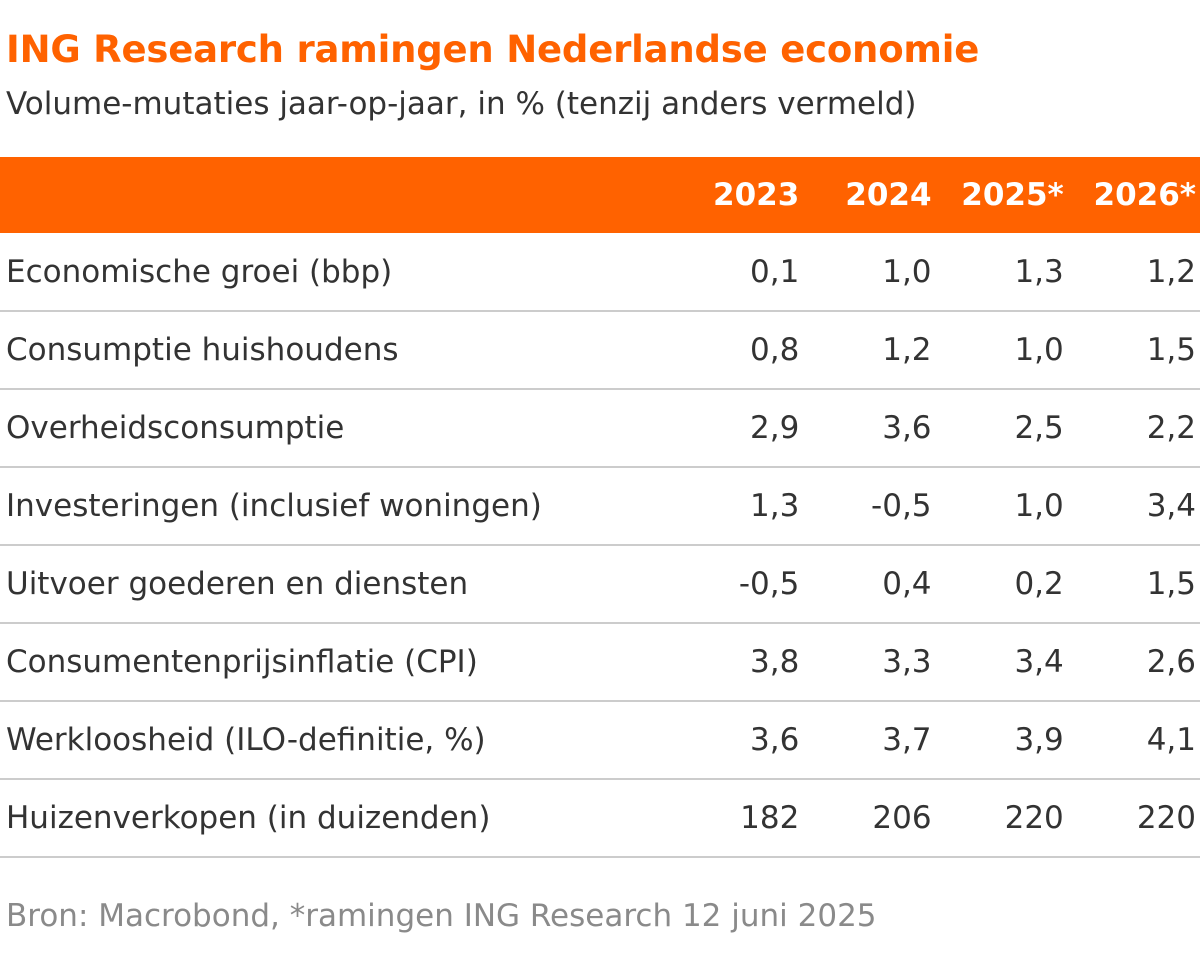 The image size is (1200, 969). Describe the element at coordinates (1145, 195) in the screenshot. I see `column-header-2026: 2026*` at that location.